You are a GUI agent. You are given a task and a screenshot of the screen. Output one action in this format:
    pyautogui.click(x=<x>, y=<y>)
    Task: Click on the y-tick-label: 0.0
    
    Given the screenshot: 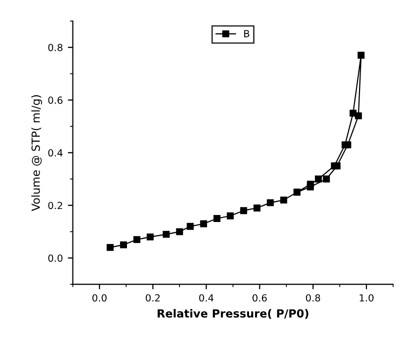 What is the action you would take?
    pyautogui.click(x=55, y=258)
    